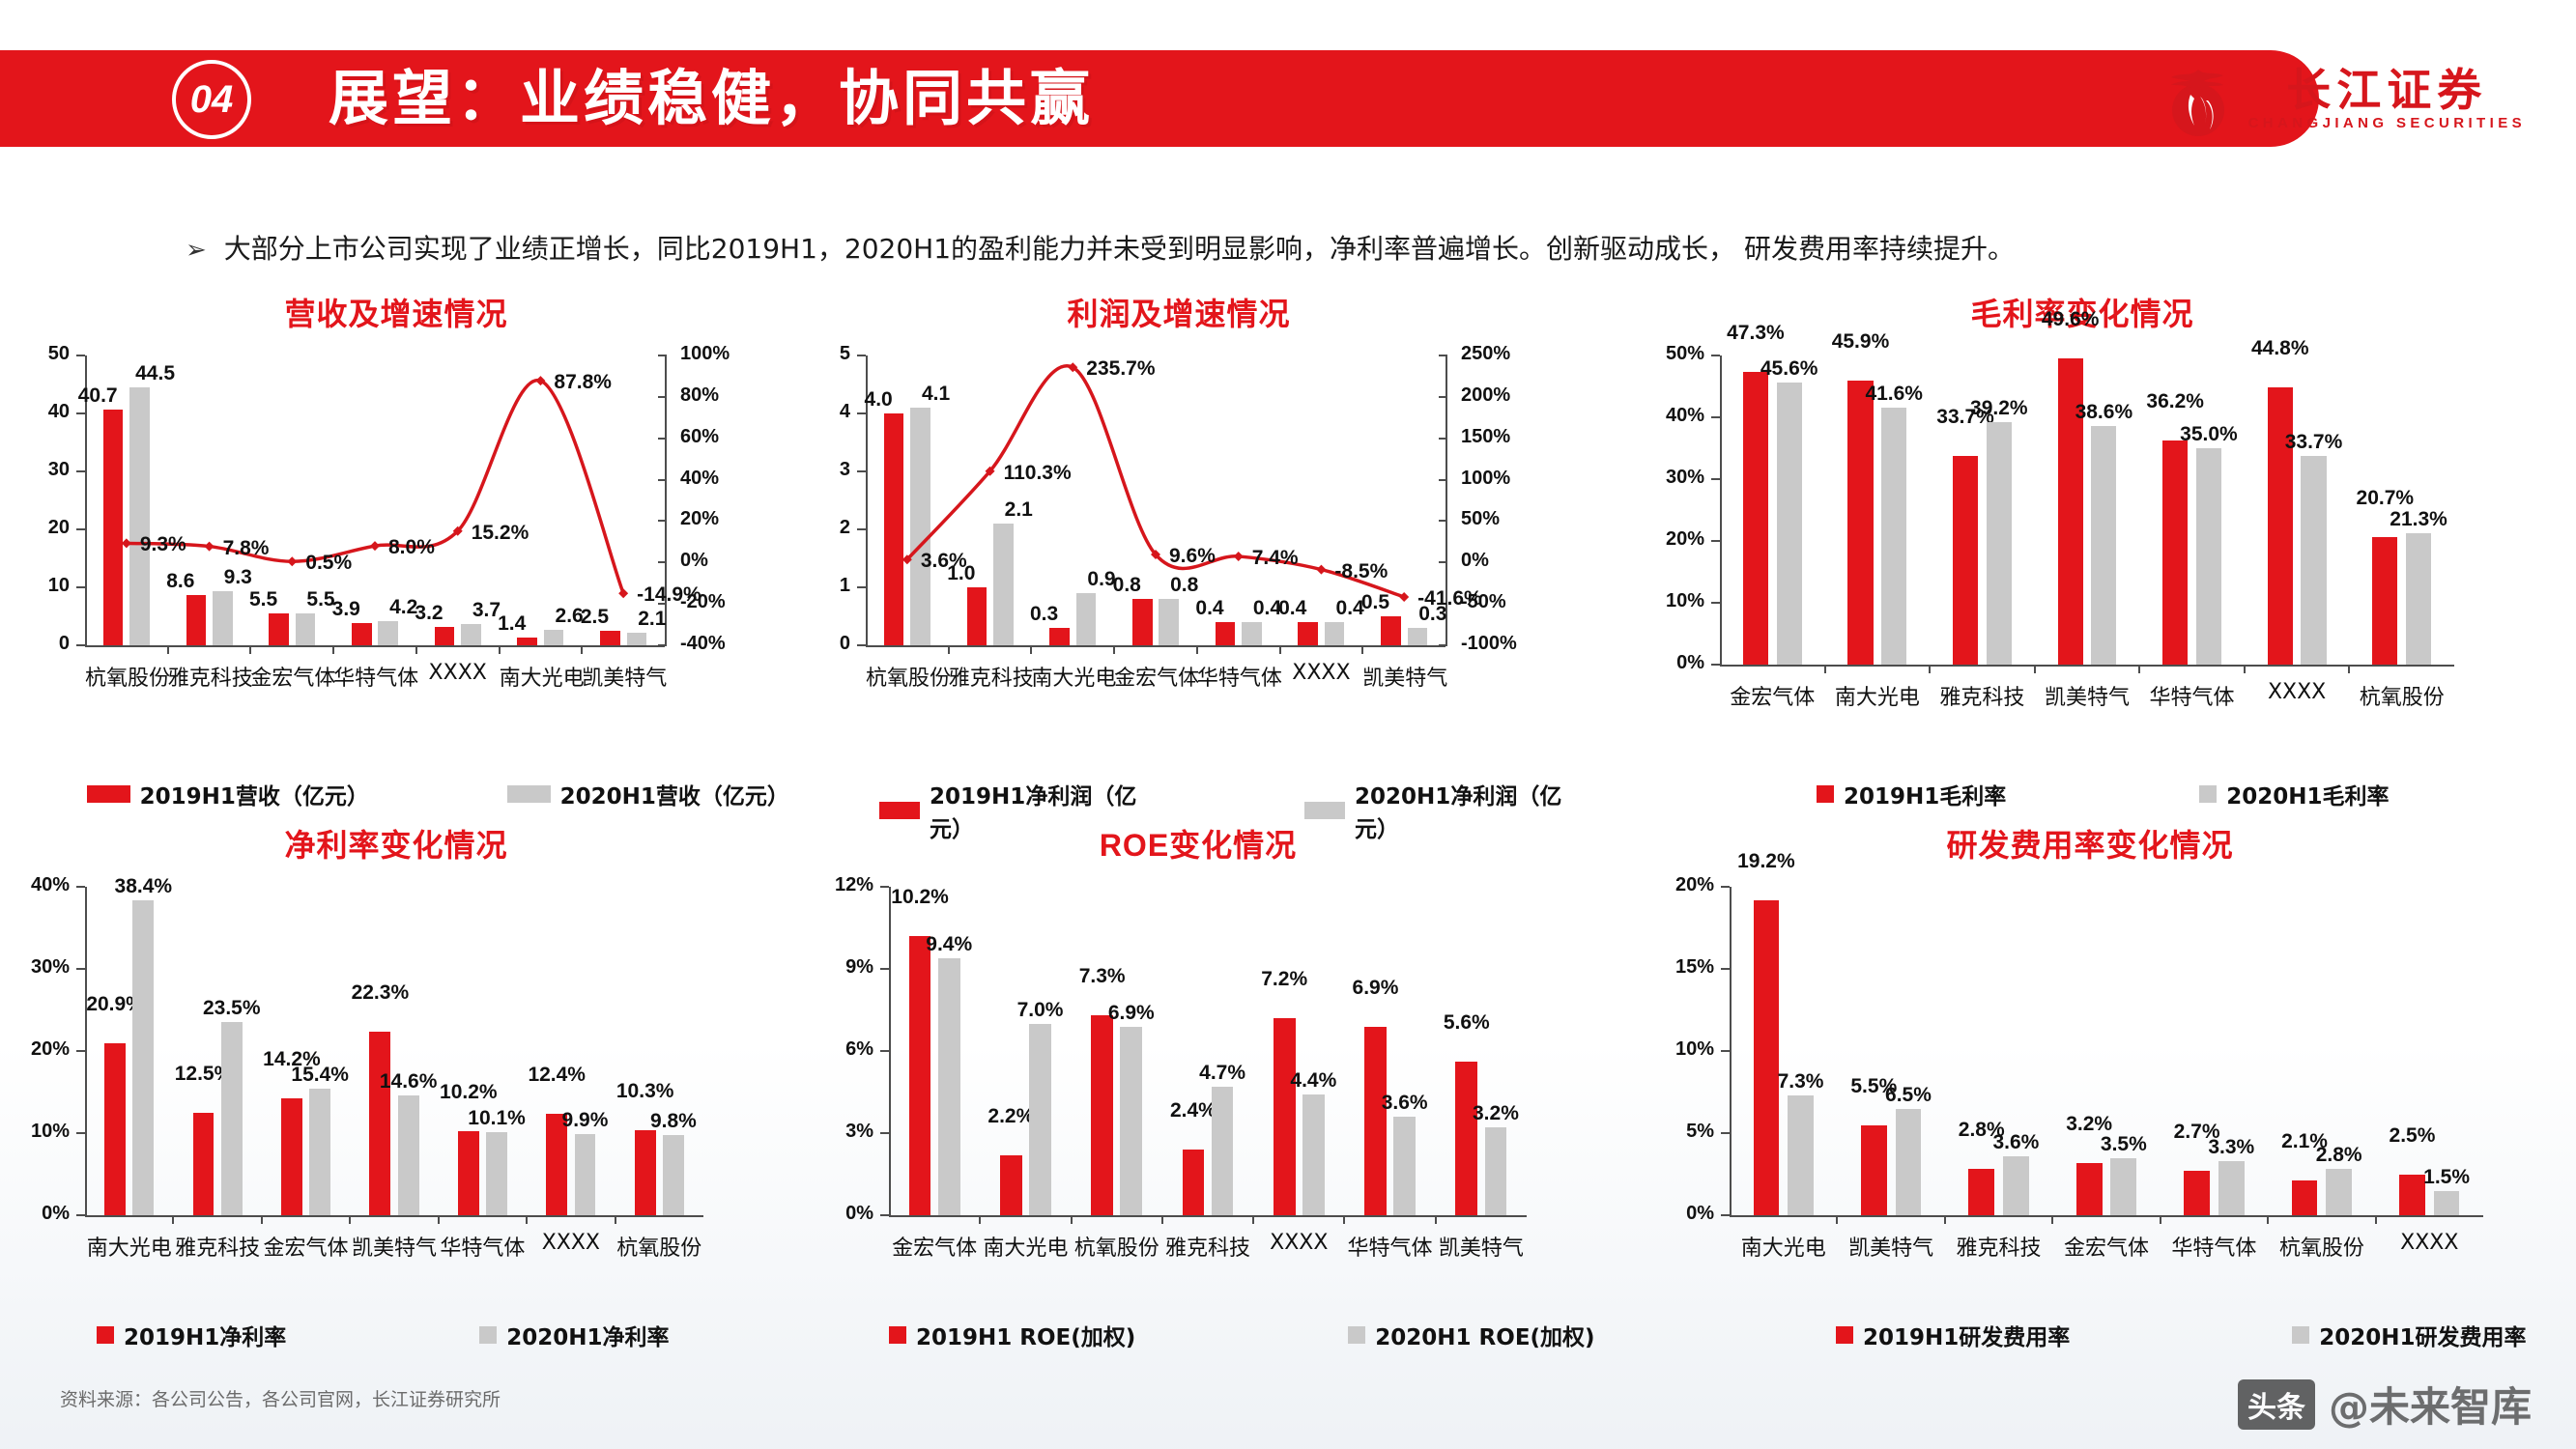 Image resolution: width=2576 pixels, height=1449 pixels. What do you see at coordinates (2409, 1335) in the screenshot?
I see `legend-item: 2020H1研发费用率` at bounding box center [2409, 1335].